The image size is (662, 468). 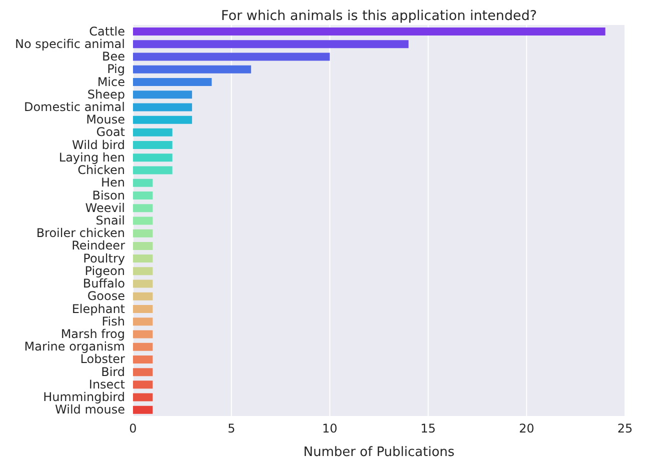 I want to click on y-tick-label: Bird, so click(x=113, y=371).